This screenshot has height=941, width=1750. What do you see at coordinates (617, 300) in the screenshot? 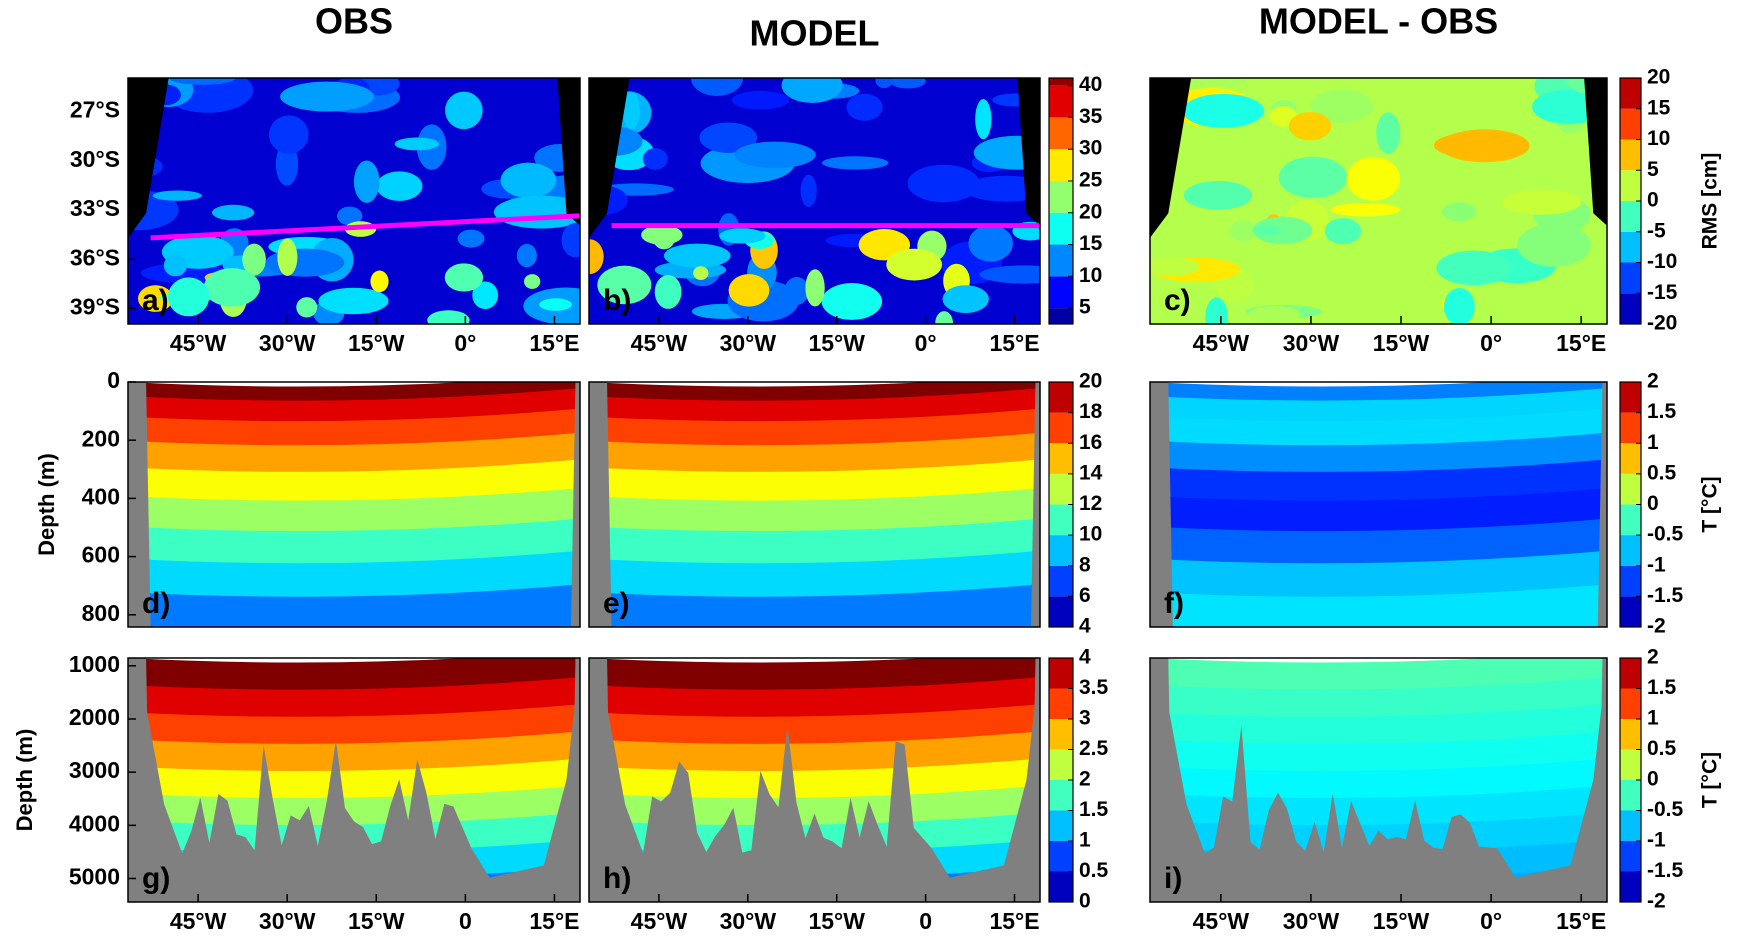
I see `panel-label: b)` at bounding box center [617, 300].